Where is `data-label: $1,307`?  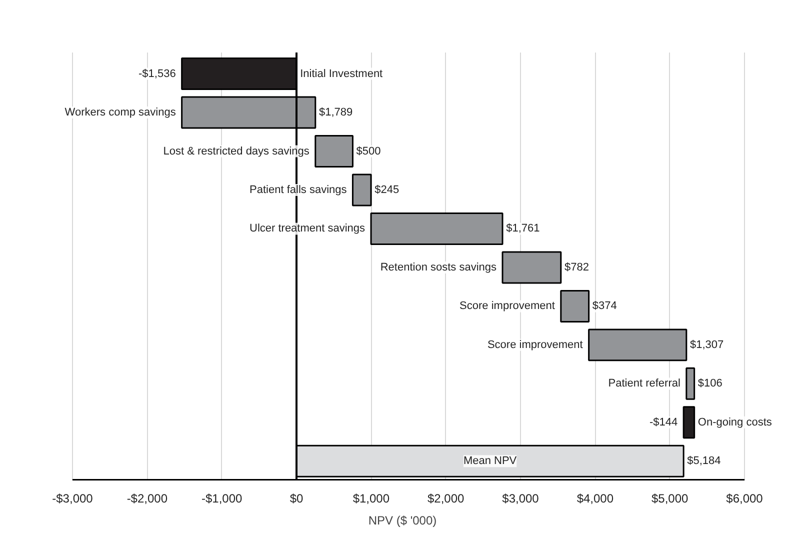
data-label: $1,307 is located at coordinates (707, 344).